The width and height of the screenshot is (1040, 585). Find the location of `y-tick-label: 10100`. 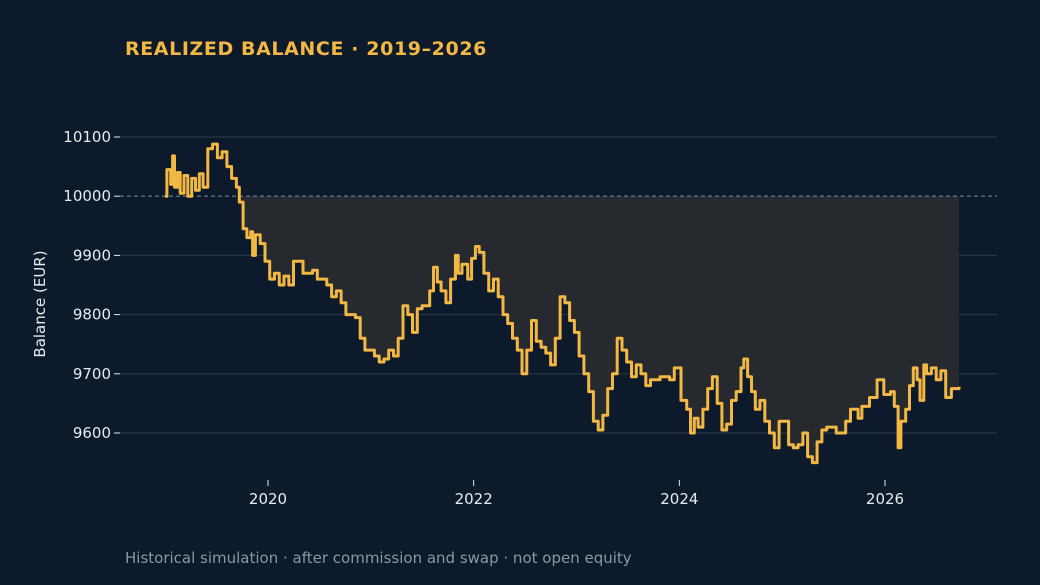

y-tick-label: 10100 is located at coordinates (87, 137).